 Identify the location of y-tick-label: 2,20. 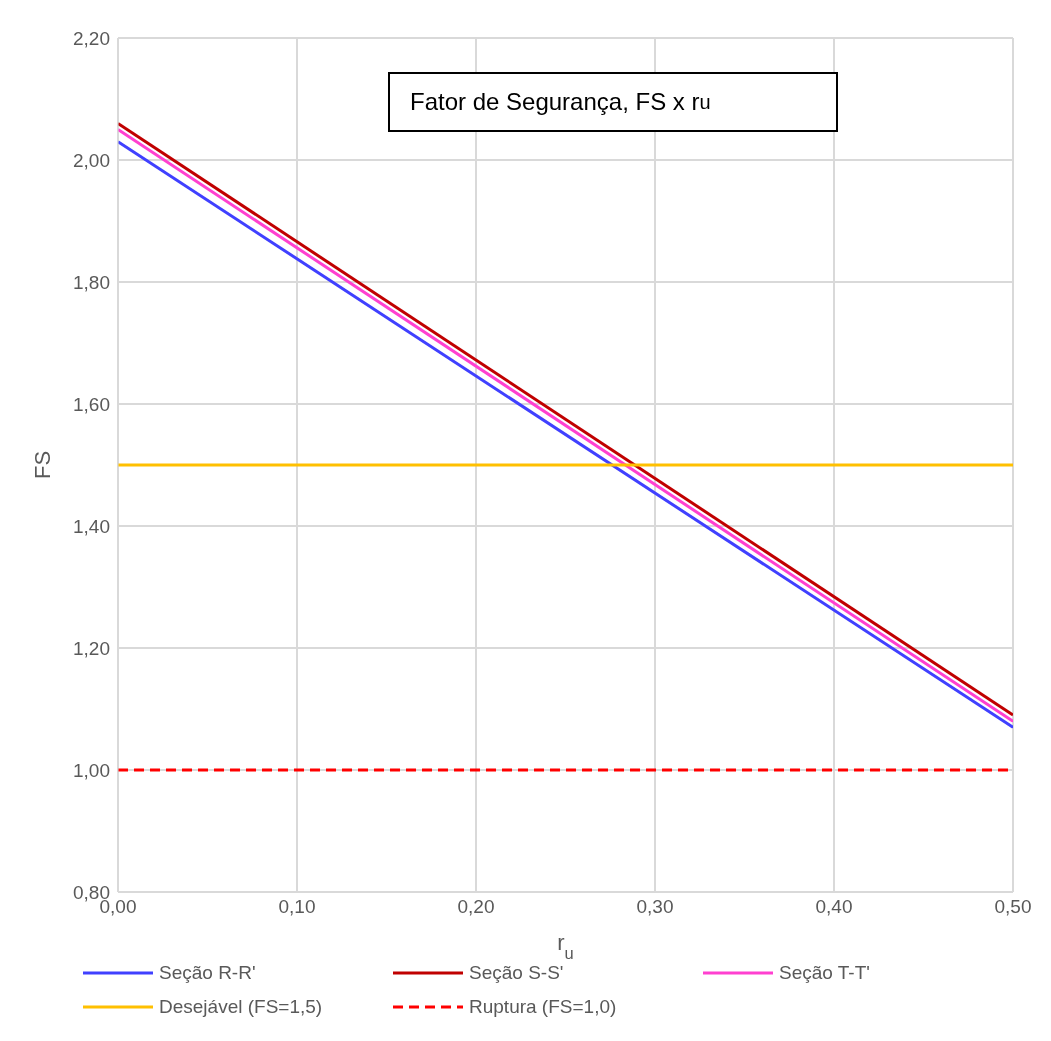
(91, 38).